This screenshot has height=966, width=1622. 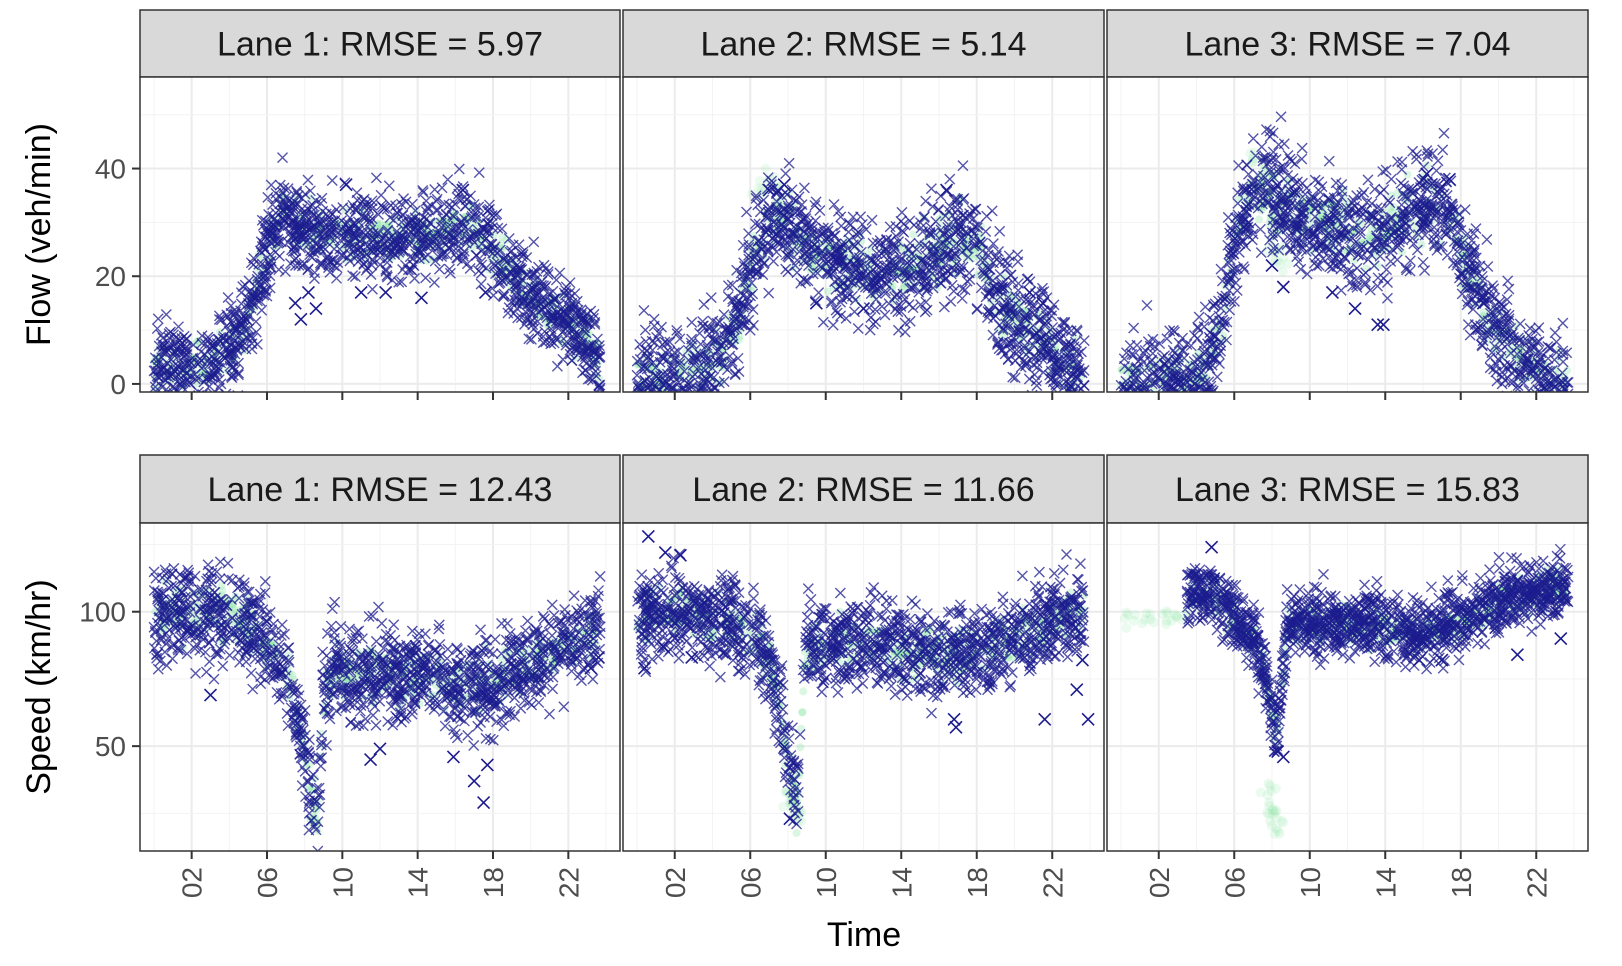 What do you see at coordinates (1347, 45) in the screenshot?
I see `facet-title: Lane 3: RMSE = 7.04` at bounding box center [1347, 45].